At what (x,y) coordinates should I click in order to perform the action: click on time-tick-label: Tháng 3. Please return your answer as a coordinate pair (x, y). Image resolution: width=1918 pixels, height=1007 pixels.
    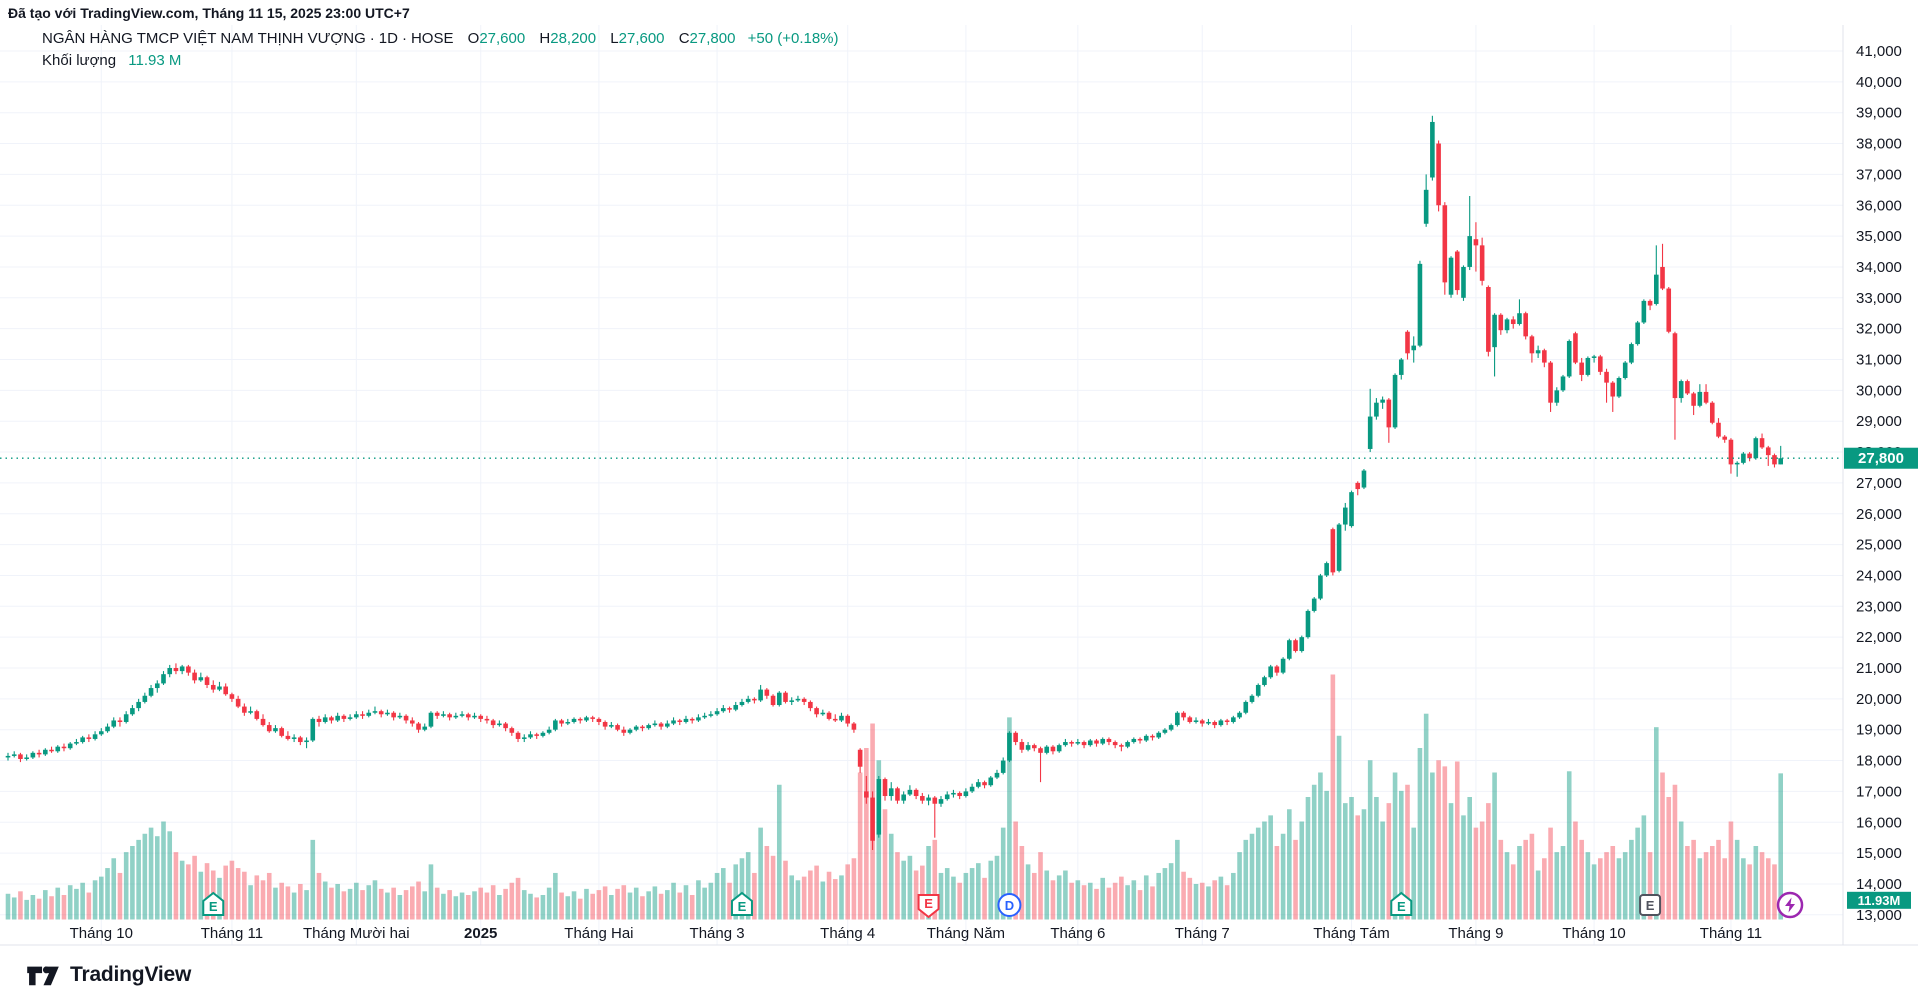
    Looking at the image, I should click on (717, 933).